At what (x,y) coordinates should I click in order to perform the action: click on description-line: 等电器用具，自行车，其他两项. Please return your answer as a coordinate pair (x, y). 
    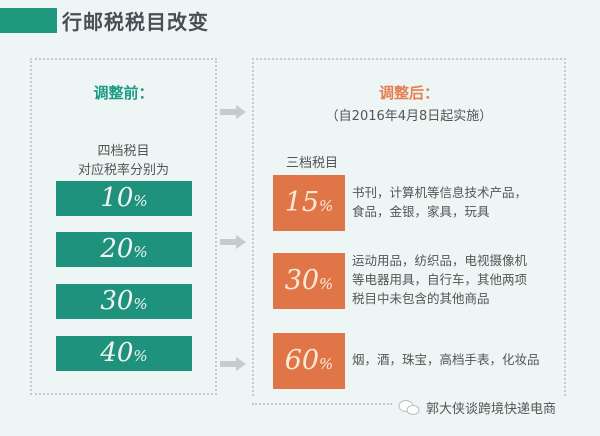
    Looking at the image, I should click on (440, 279).